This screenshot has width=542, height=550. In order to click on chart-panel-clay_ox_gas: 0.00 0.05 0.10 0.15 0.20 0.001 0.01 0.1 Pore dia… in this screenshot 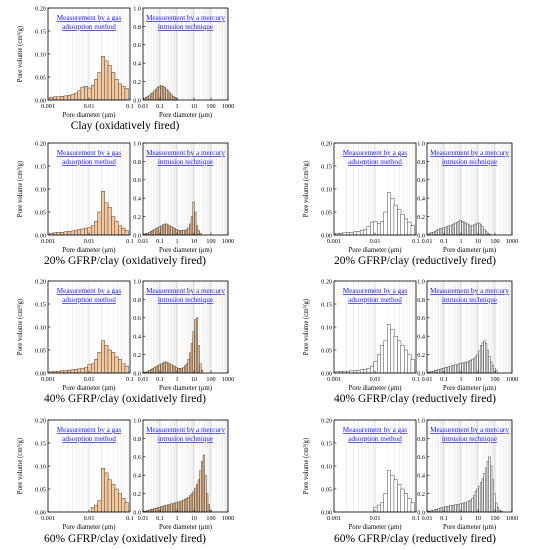, I will do `click(75, 62)`.